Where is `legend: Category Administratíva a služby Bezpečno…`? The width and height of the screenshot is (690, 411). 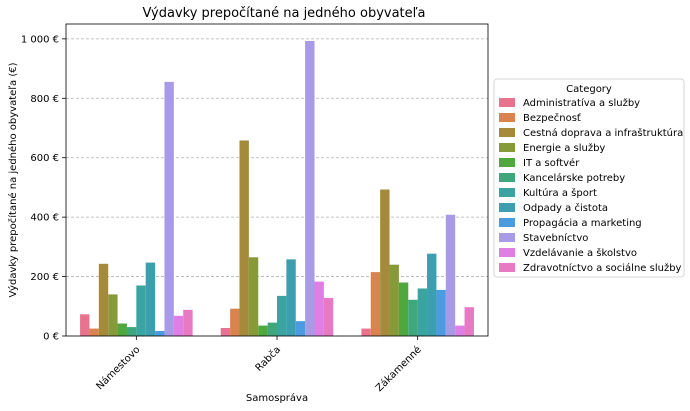
legend: Category Administratíva a služby Bezpečno… is located at coordinates (589, 178).